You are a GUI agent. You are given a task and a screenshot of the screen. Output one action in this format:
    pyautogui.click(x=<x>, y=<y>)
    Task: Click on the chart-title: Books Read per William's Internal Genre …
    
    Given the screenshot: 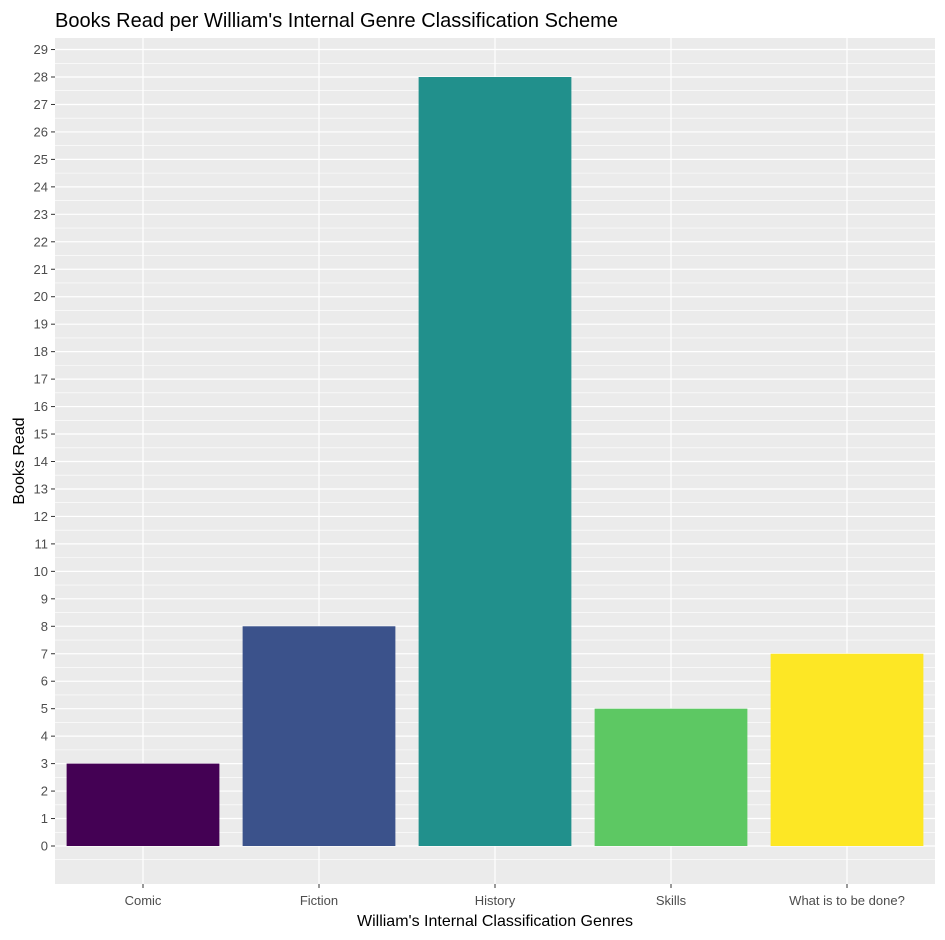 What is the action you would take?
    pyautogui.click(x=336, y=21)
    